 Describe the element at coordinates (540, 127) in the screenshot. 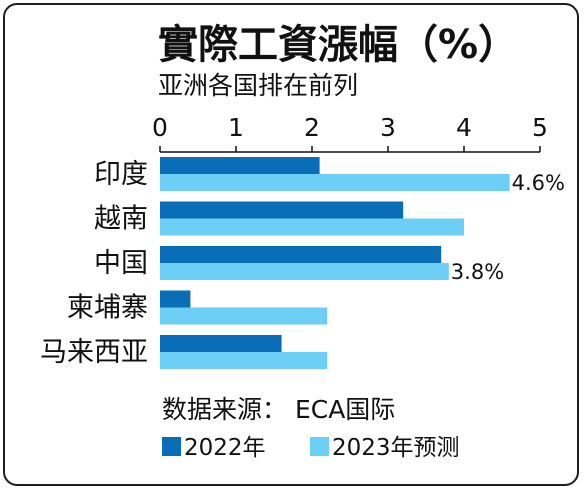

I see `x-tick-label-5: 5` at that location.